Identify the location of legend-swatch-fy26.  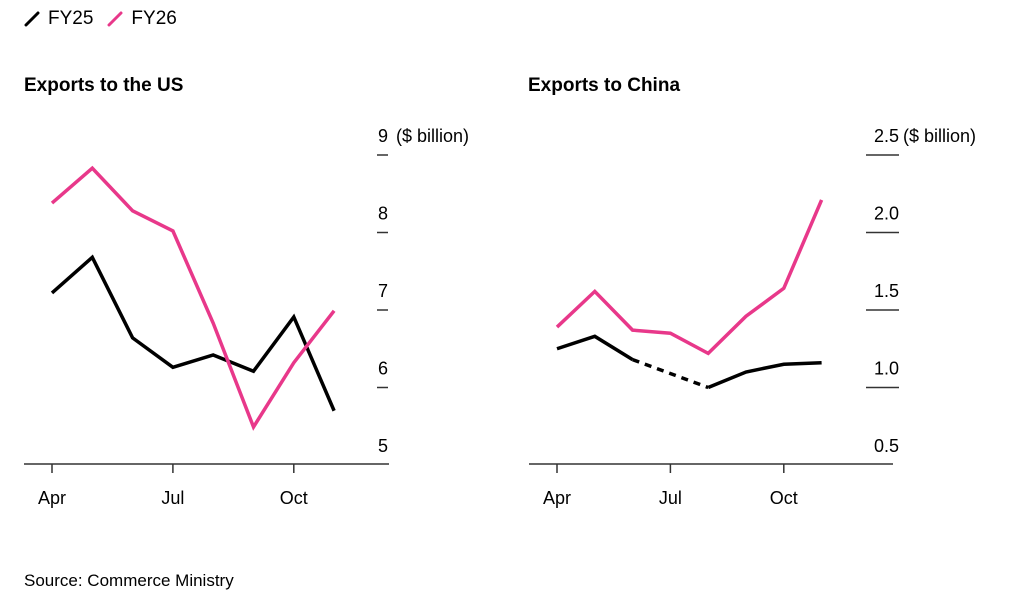
(115, 19).